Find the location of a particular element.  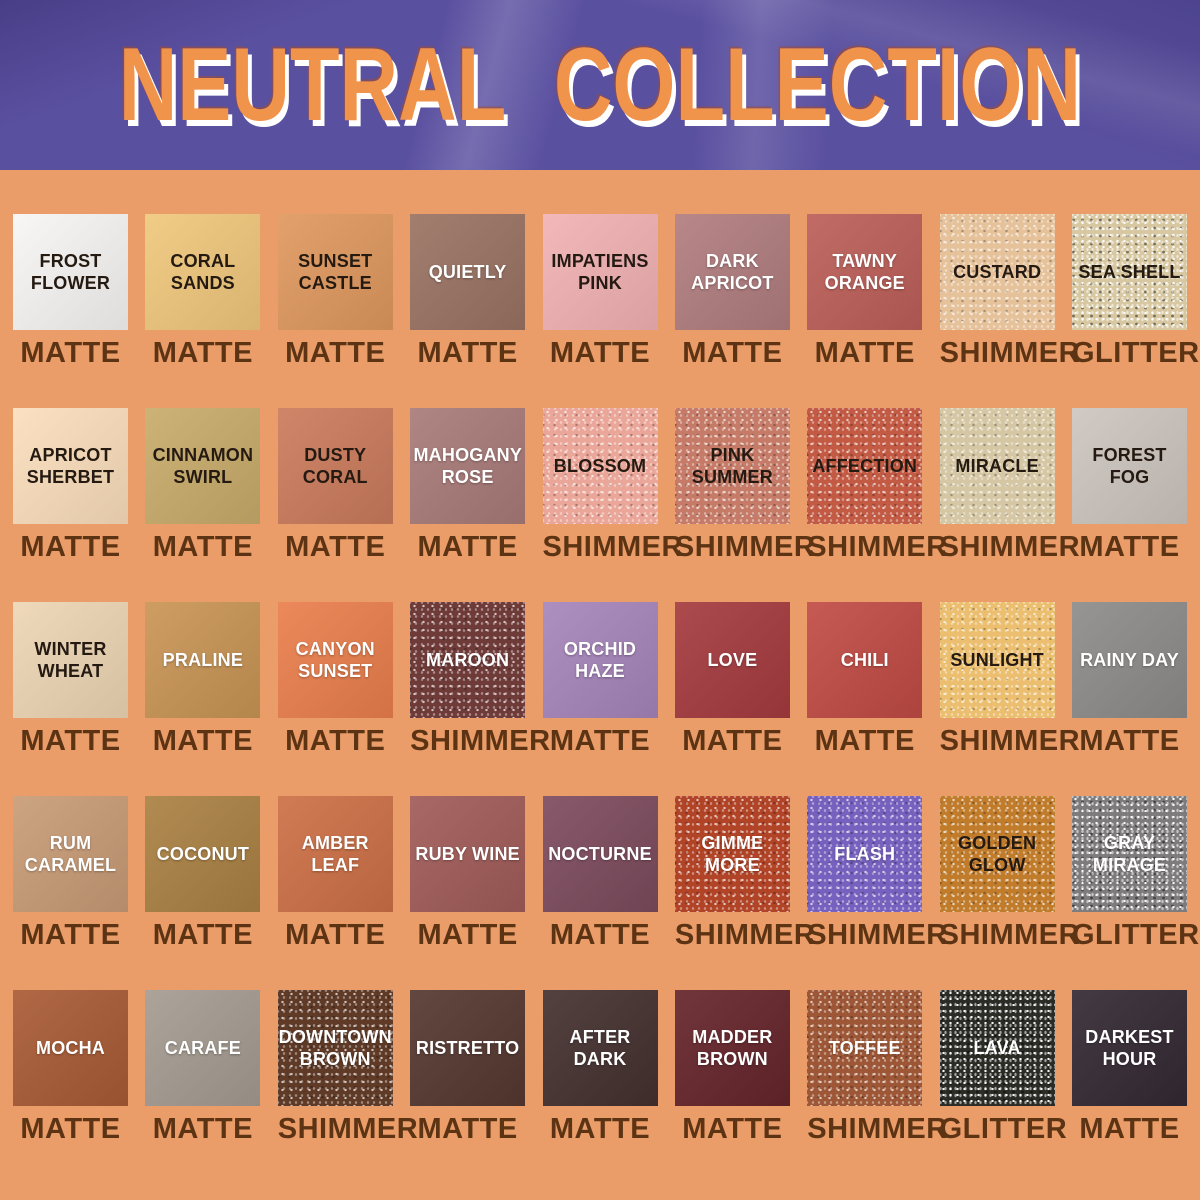

swatch-name-label: NOCTURNE is located at coordinates (600, 853).